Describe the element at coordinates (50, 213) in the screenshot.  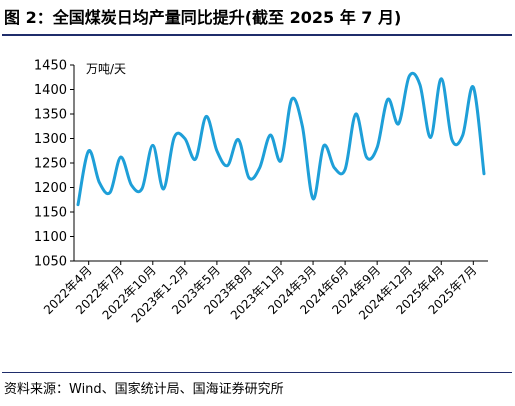
I see `y-tick-label: 1150` at that location.